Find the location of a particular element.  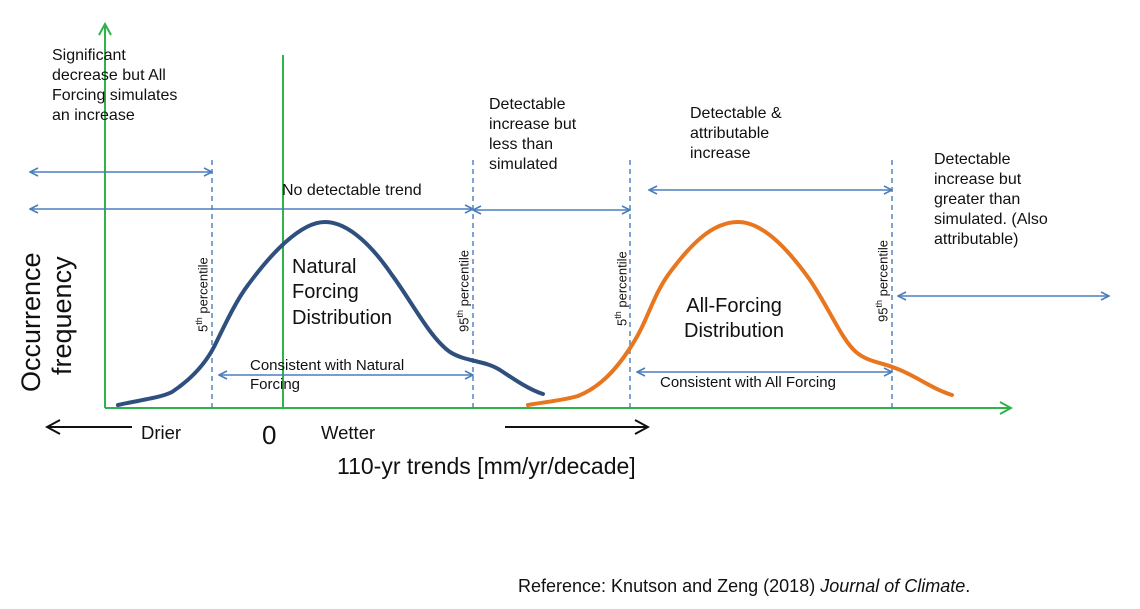

natural-forcing-curve is located at coordinates (330, 313).